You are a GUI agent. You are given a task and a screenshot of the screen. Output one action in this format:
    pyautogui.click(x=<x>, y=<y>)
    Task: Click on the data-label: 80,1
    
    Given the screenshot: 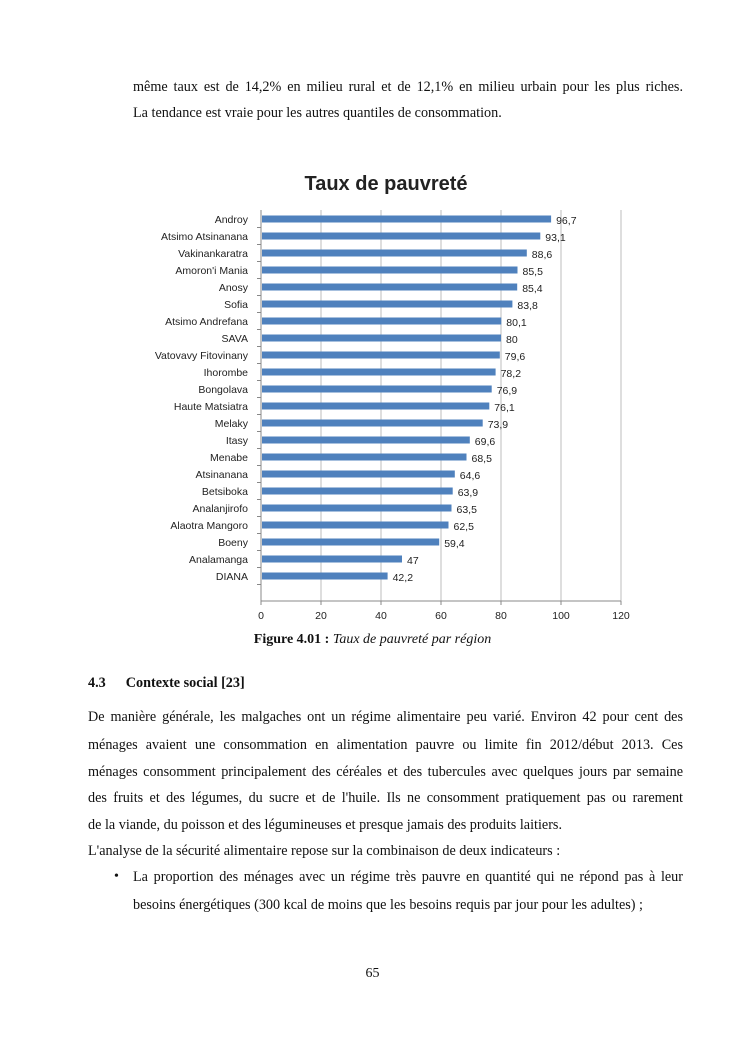 What is the action you would take?
    pyautogui.click(x=516, y=323)
    